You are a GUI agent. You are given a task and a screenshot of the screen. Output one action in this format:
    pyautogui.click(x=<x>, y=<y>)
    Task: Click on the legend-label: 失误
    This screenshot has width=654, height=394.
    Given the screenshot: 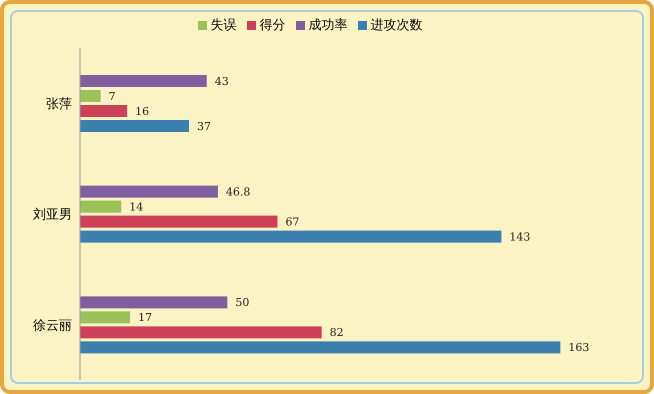 What is the action you would take?
    pyautogui.click(x=223, y=25)
    